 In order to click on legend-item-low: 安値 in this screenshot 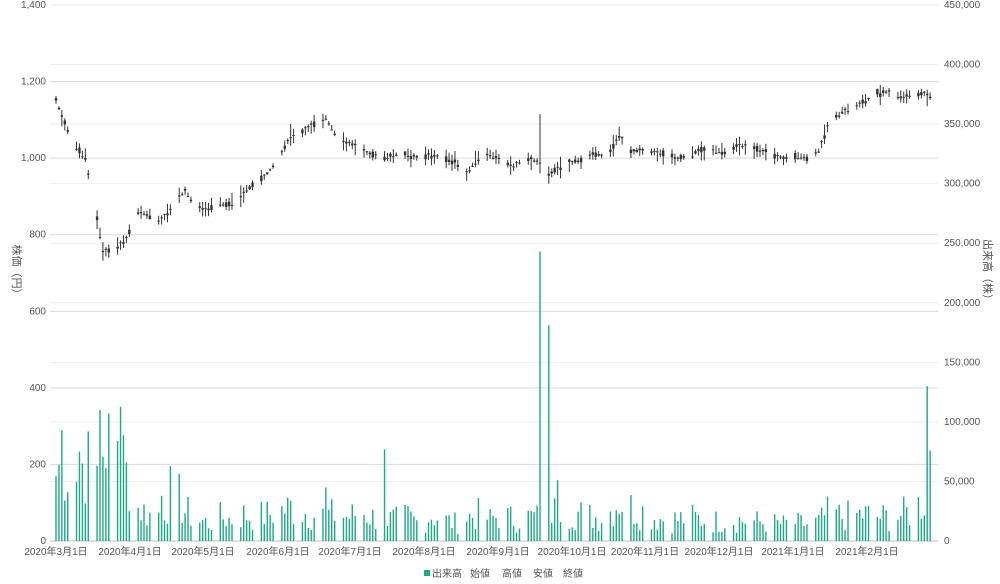, I will do `click(543, 573)`.